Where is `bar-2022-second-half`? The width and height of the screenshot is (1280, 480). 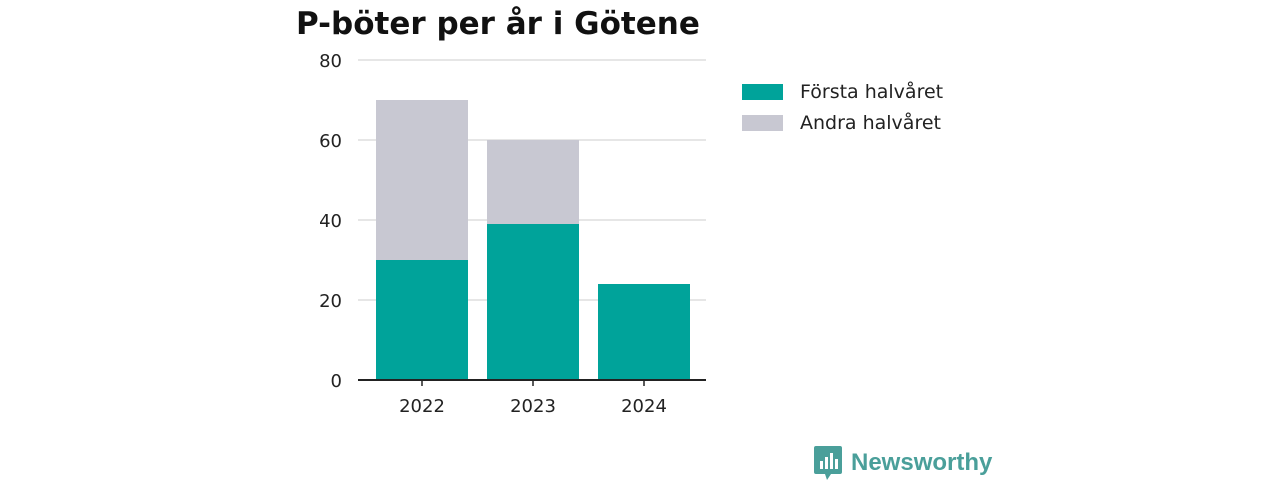
bar-2022-second-half is located at coordinates (422, 180).